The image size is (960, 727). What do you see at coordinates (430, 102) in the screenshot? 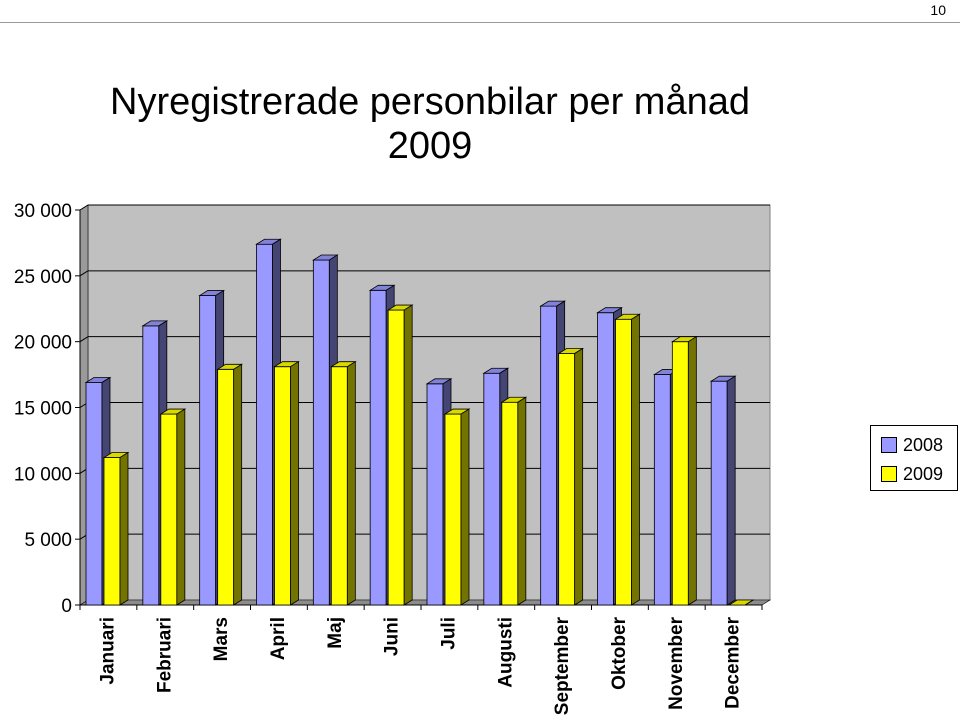
I see `chart-title-main: Nyregistrerade personbilar per månad` at bounding box center [430, 102].